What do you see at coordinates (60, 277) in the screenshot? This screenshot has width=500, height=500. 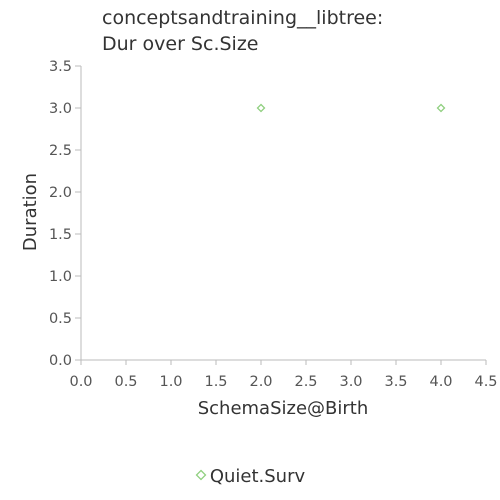 I see `y-tick-label: 1.0` at bounding box center [60, 277].